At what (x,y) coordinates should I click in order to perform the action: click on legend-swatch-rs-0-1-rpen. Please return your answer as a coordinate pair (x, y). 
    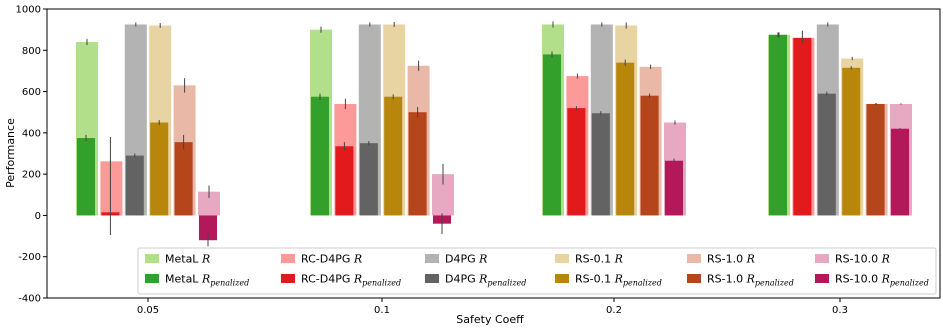
    Looking at the image, I should click on (562, 278).